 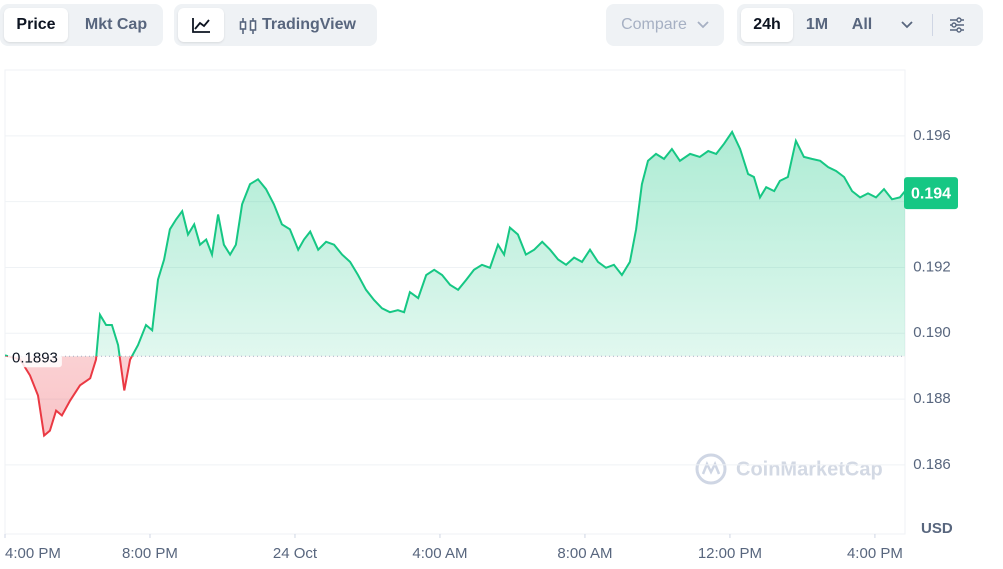 I want to click on compare: Compare, so click(x=665, y=25).